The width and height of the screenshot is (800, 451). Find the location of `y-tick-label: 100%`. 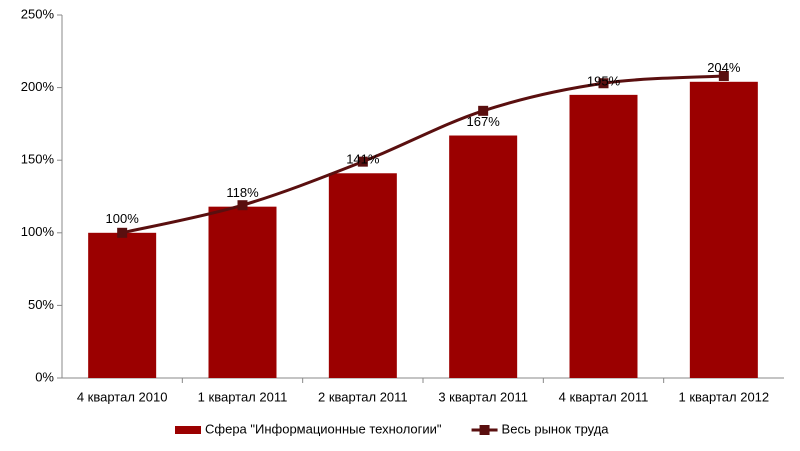

y-tick-label: 100% is located at coordinates (38, 231).